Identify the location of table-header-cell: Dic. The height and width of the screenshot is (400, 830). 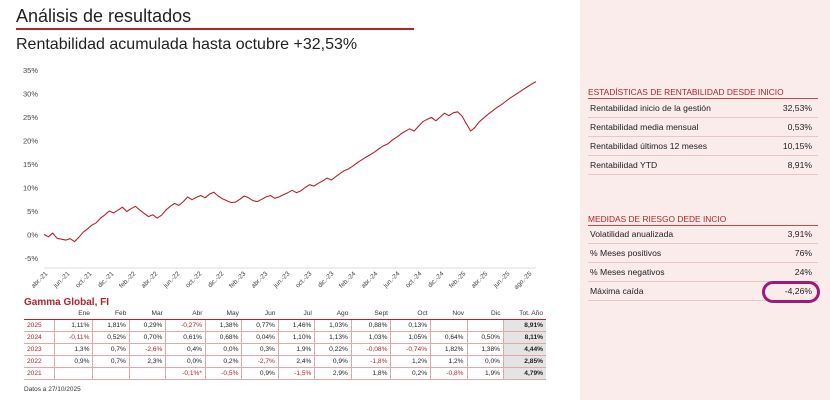
(485, 313).